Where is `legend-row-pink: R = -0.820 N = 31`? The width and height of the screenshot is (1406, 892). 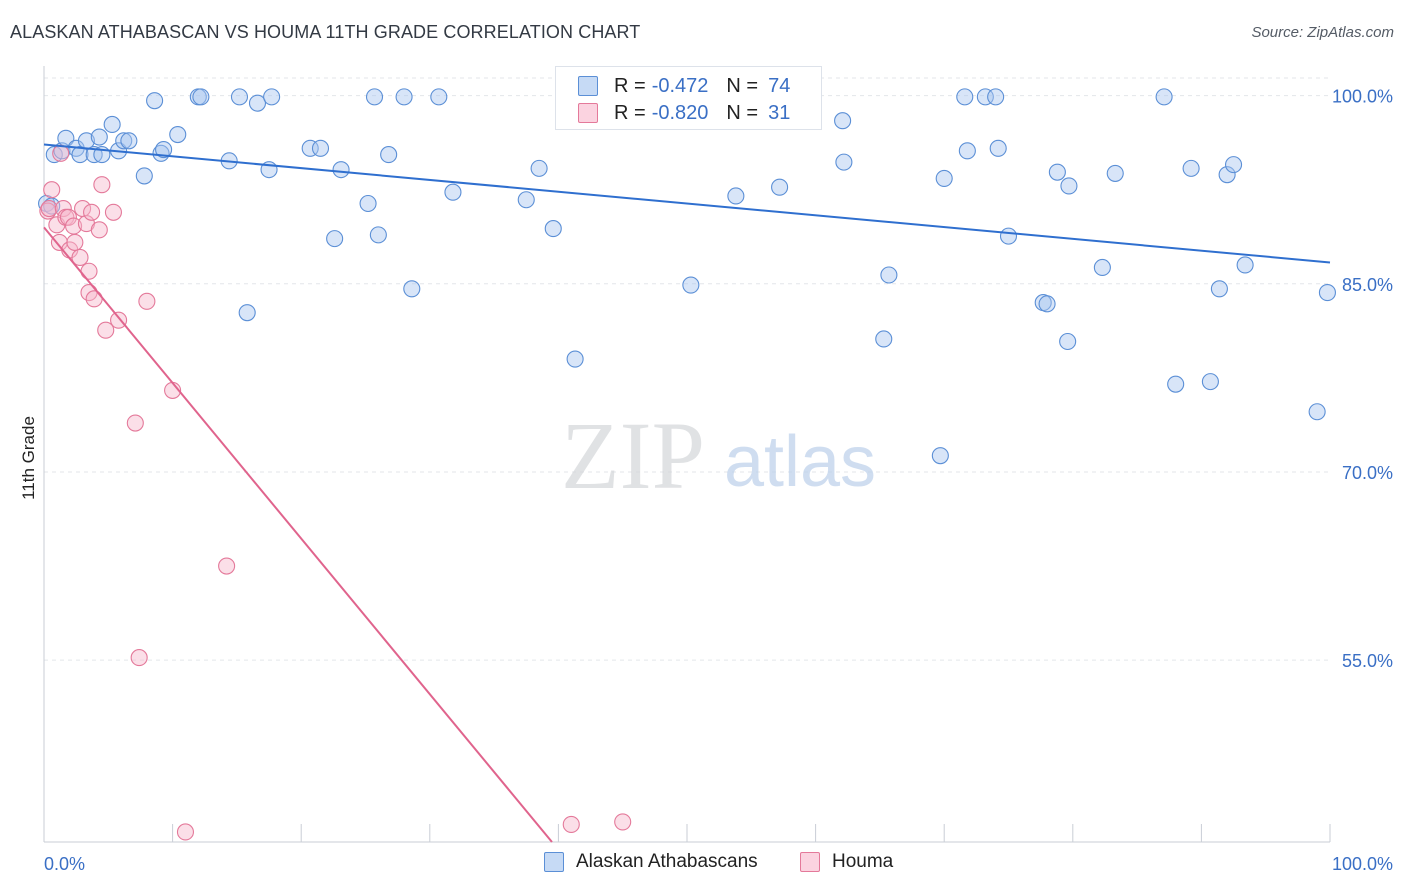 legend-row-pink: R = -0.820 N = 31 is located at coordinates (684, 113).